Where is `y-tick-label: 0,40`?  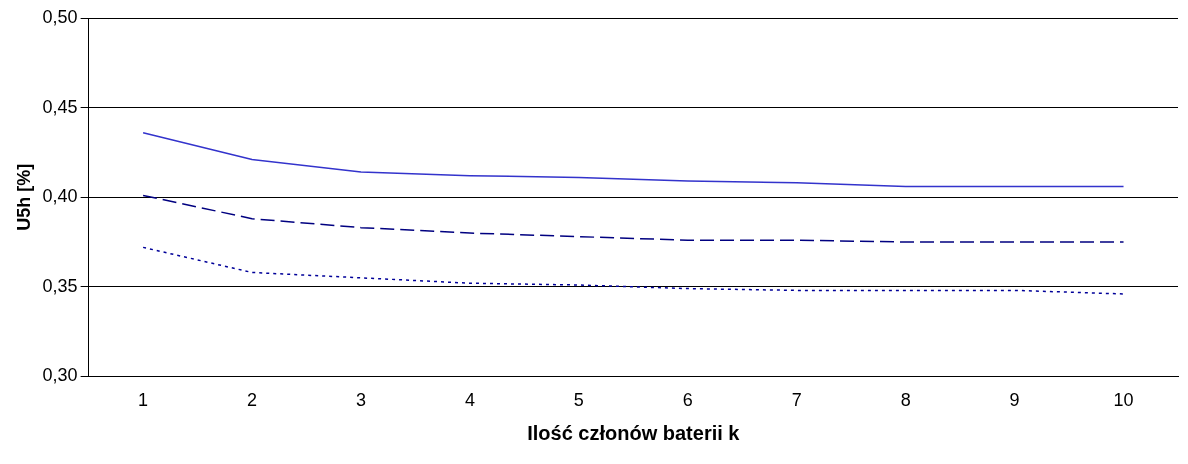
y-tick-label: 0,40 is located at coordinates (60, 196).